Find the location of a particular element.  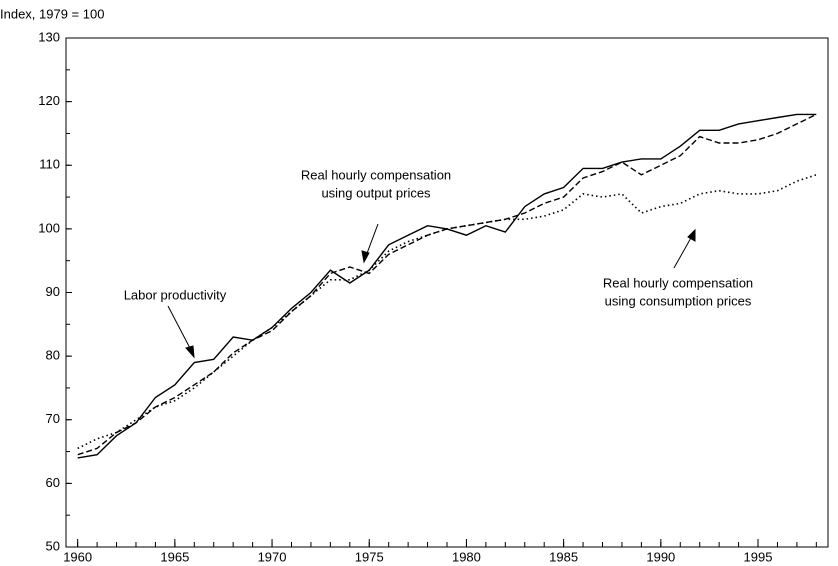

x-tick-label: 1965 is located at coordinates (174, 556).